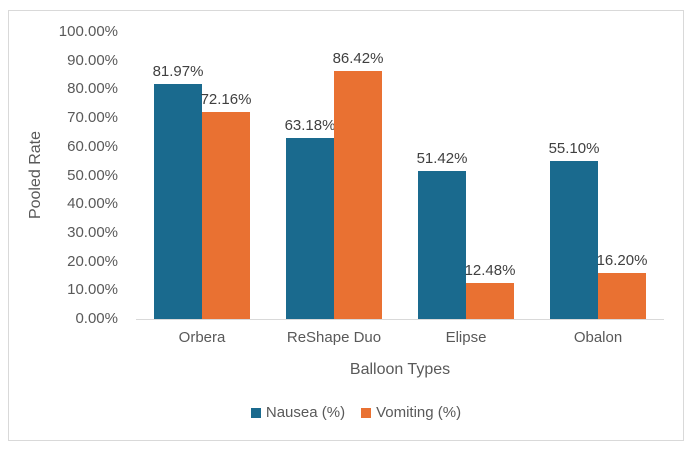 The width and height of the screenshot is (694, 453). What do you see at coordinates (356, 413) in the screenshot?
I see `legend: Nausea (%) Vomiting (%)` at bounding box center [356, 413].